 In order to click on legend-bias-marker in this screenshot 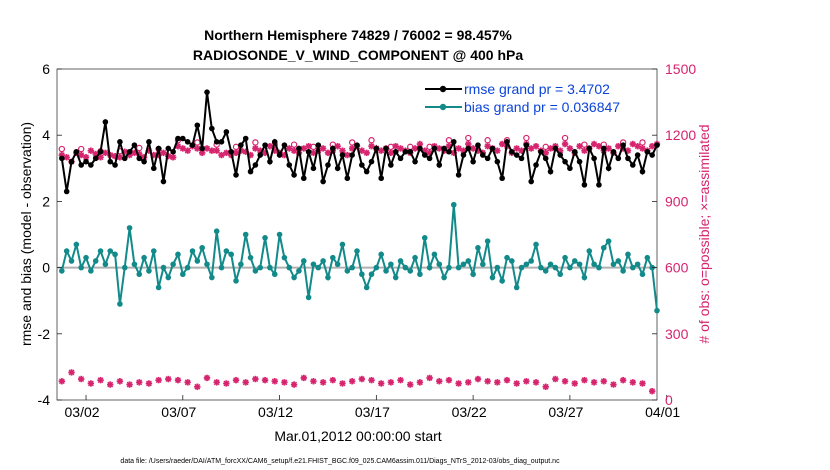, I will do `click(443, 107)`.